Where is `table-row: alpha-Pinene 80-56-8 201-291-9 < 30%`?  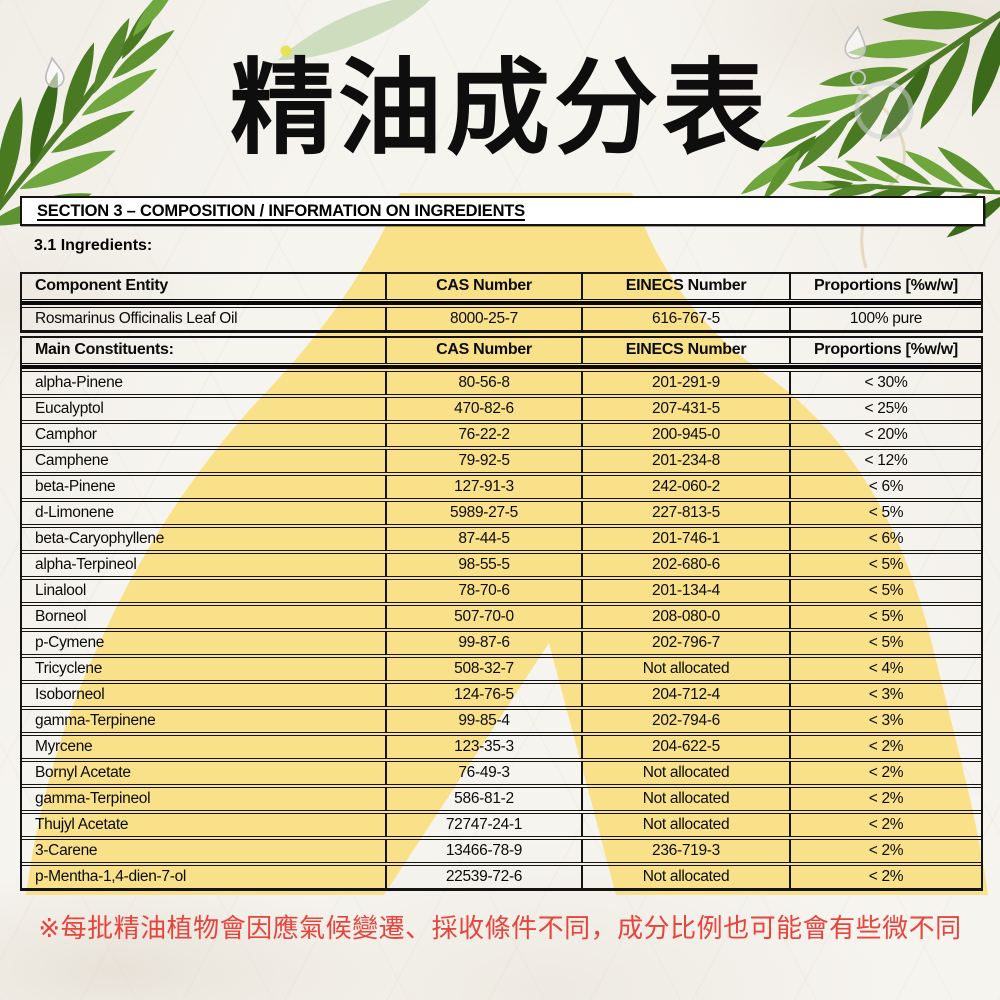
table-row: alpha-Pinene 80-56-8 201-291-9 < 30% is located at coordinates (501, 383).